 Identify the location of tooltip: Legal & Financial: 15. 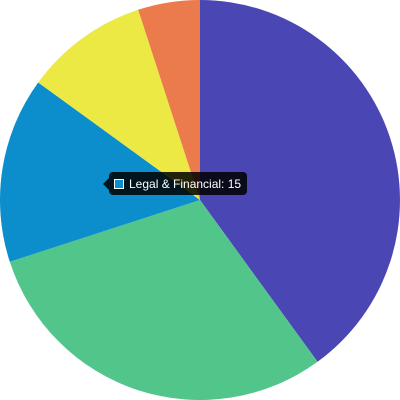
(175, 183).